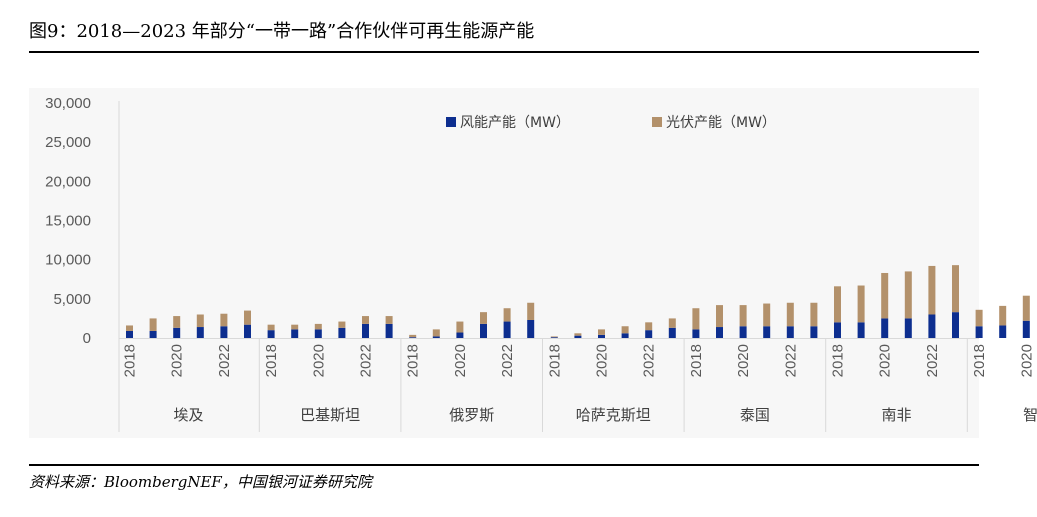 This screenshot has width=1037, height=517. Describe the element at coordinates (613, 415) in the screenshot. I see `category-label: 哈萨克斯坦` at that location.